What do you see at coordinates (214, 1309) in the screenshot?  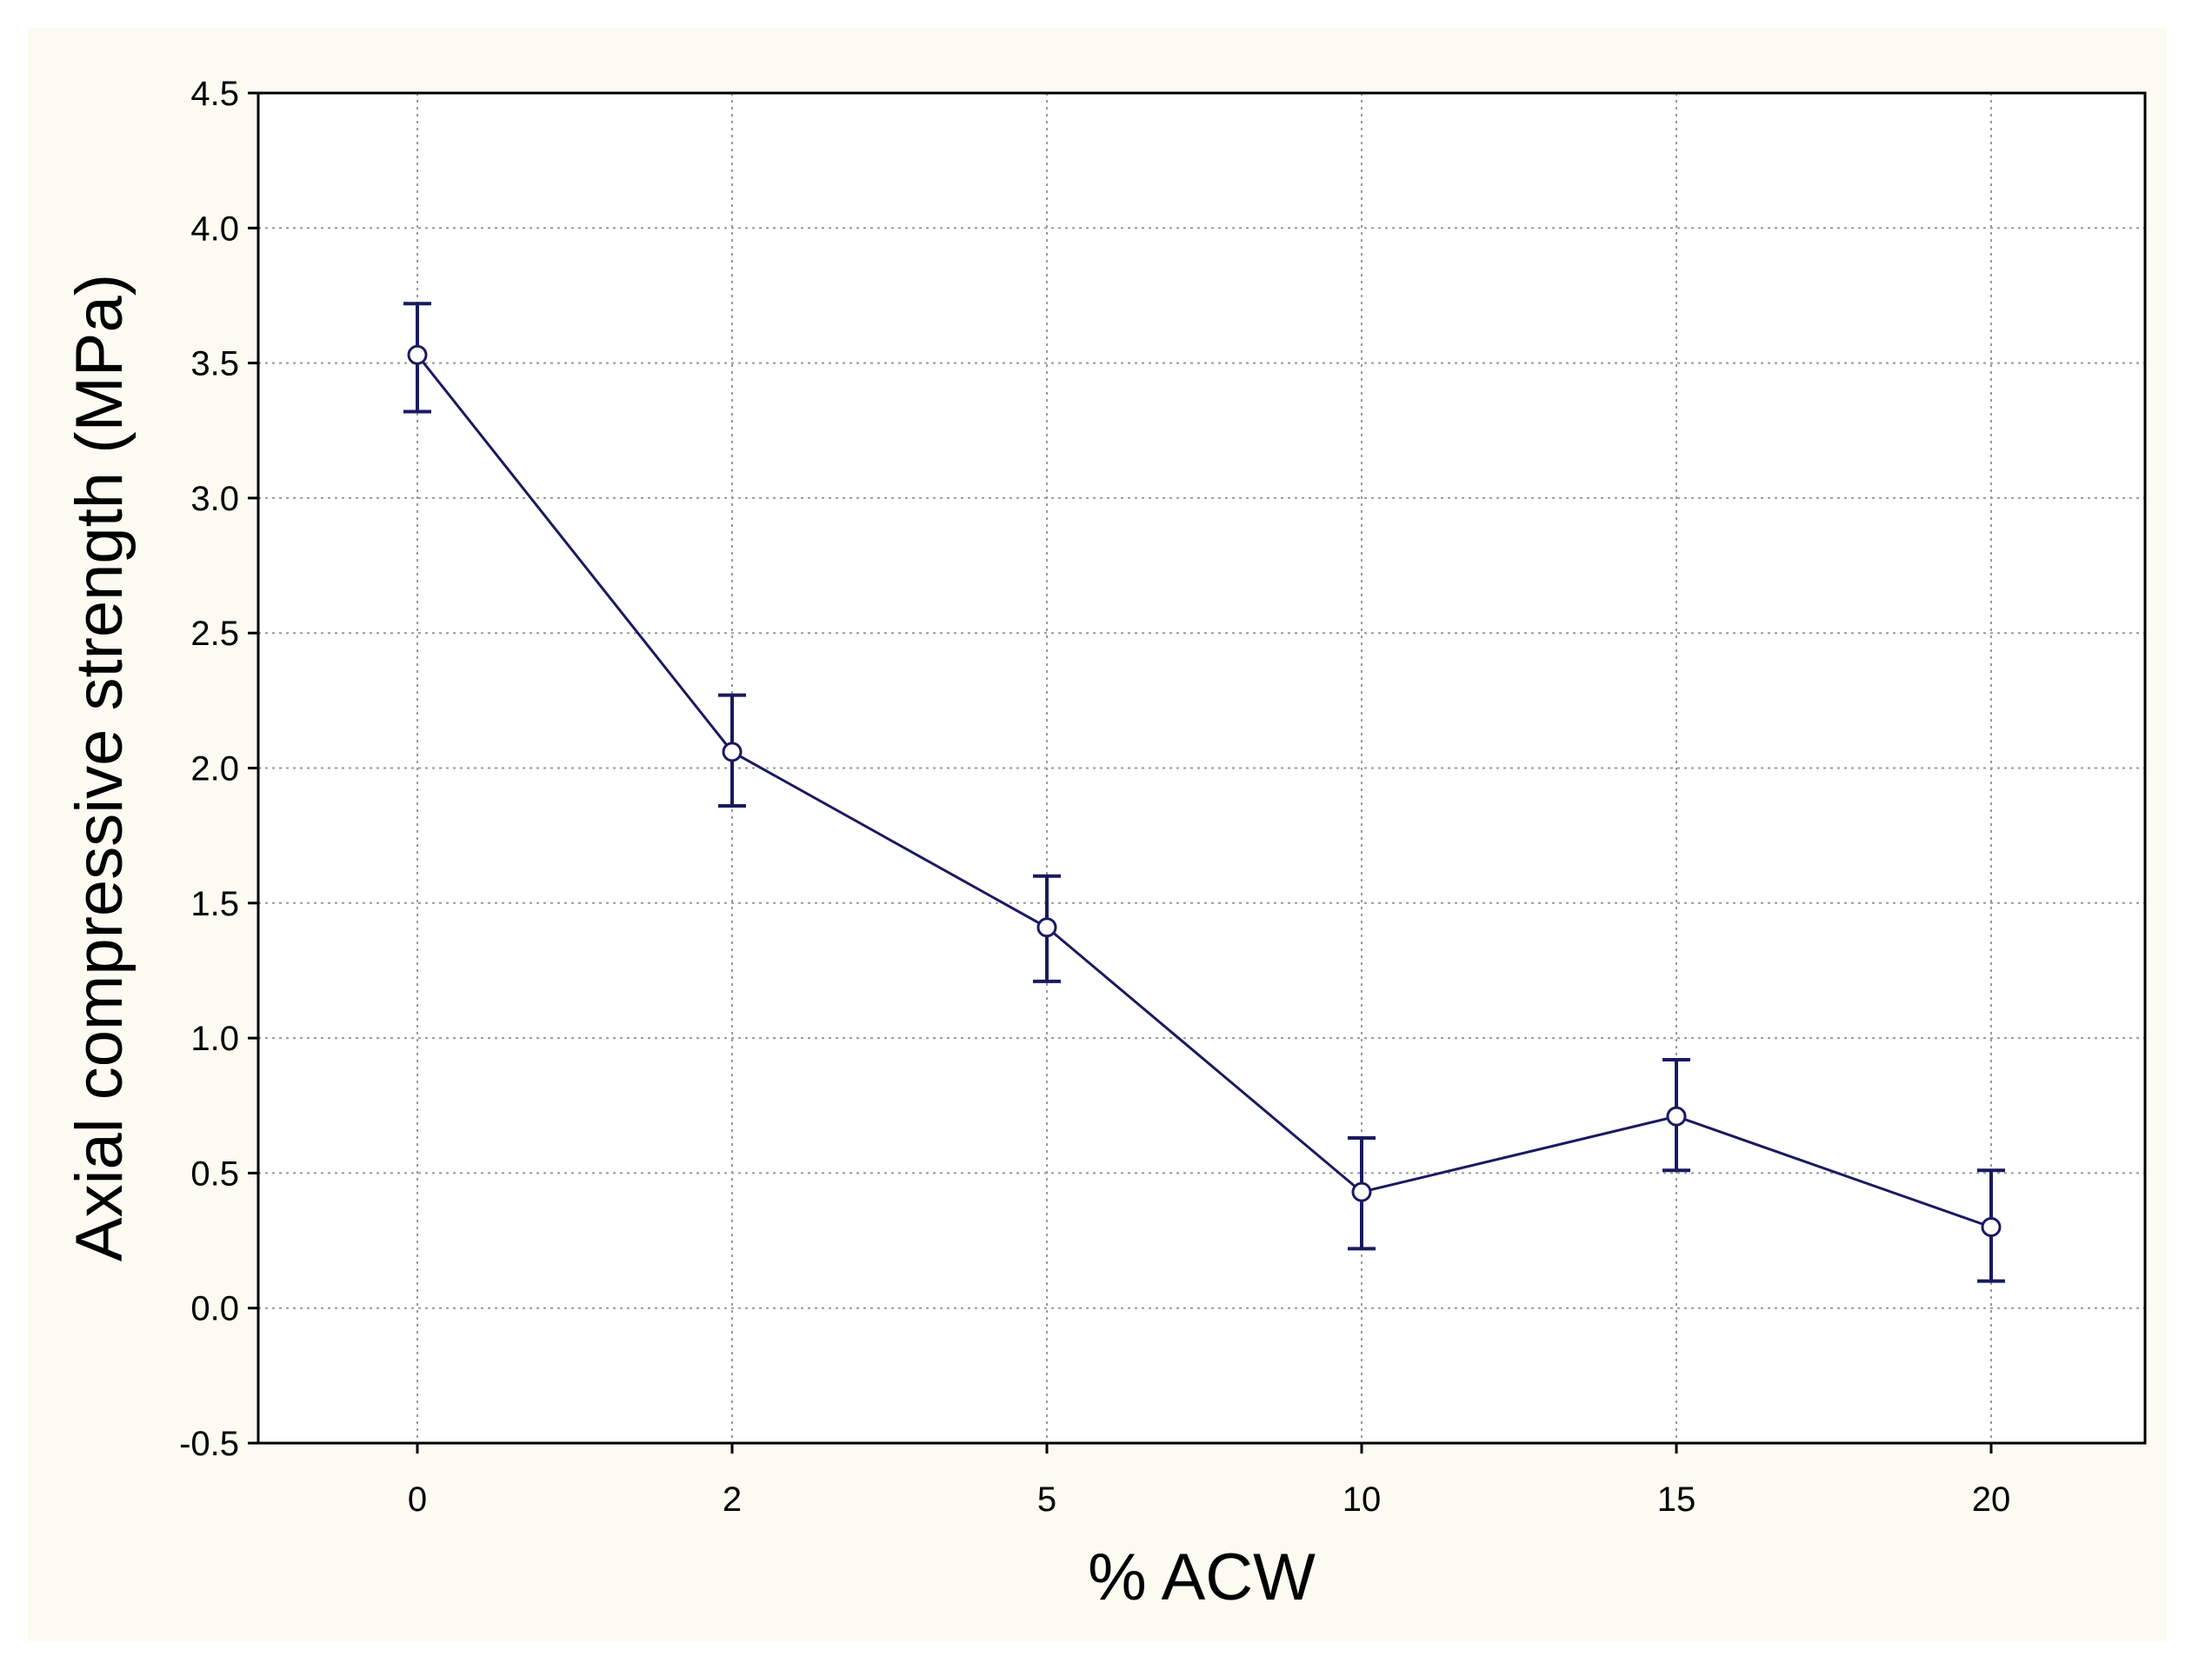 I see `y-tick-label: 0.0` at bounding box center [214, 1309].